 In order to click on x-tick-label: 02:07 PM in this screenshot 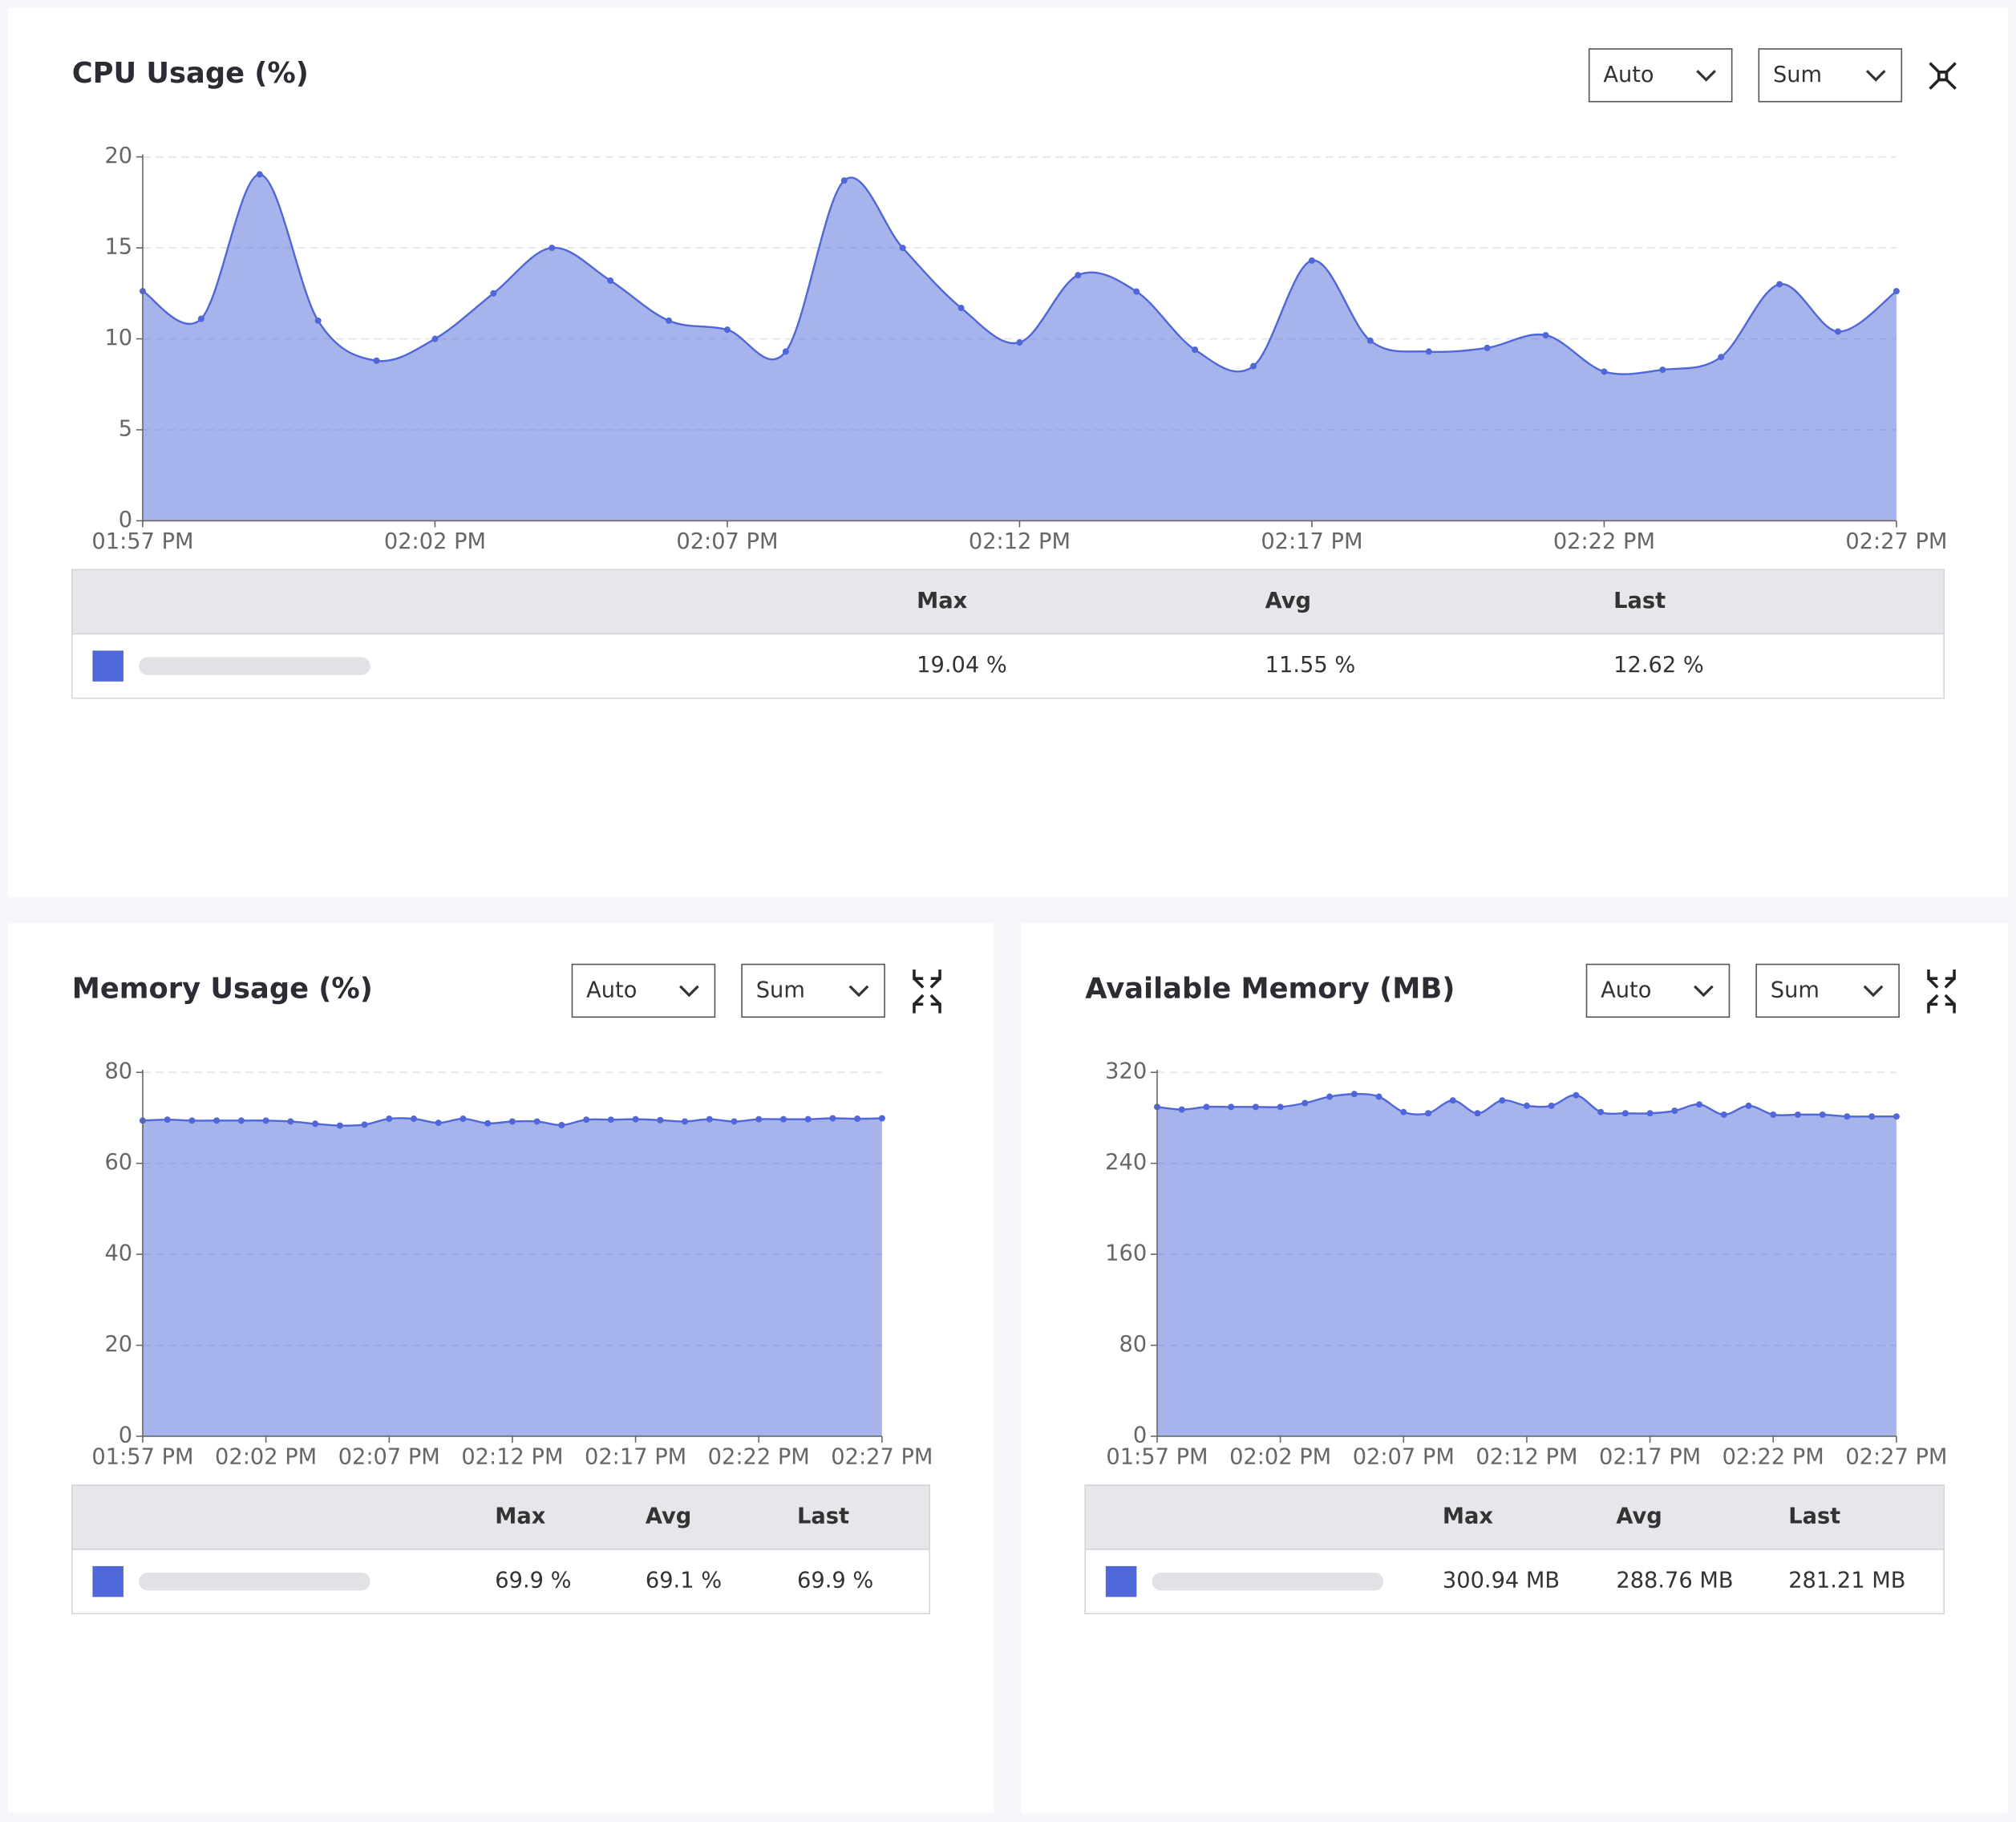, I will do `click(389, 1457)`.